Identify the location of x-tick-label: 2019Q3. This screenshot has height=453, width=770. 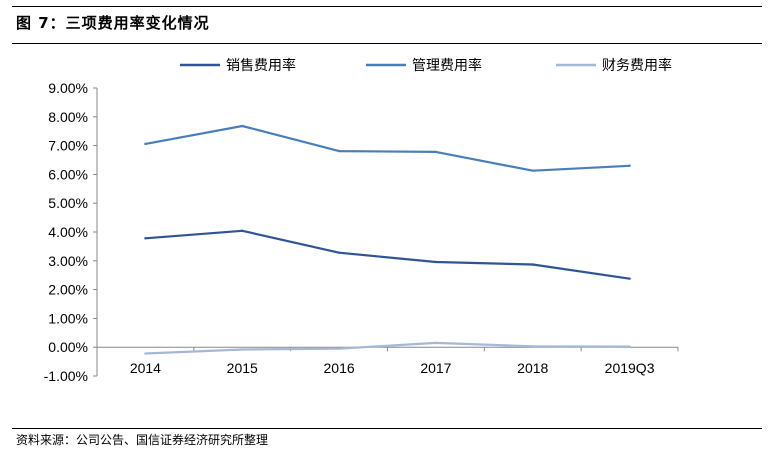
(630, 368).